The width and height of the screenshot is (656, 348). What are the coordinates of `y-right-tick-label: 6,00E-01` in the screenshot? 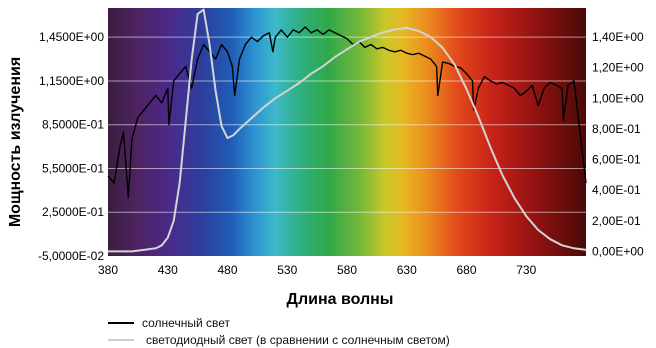 It's located at (616, 160).